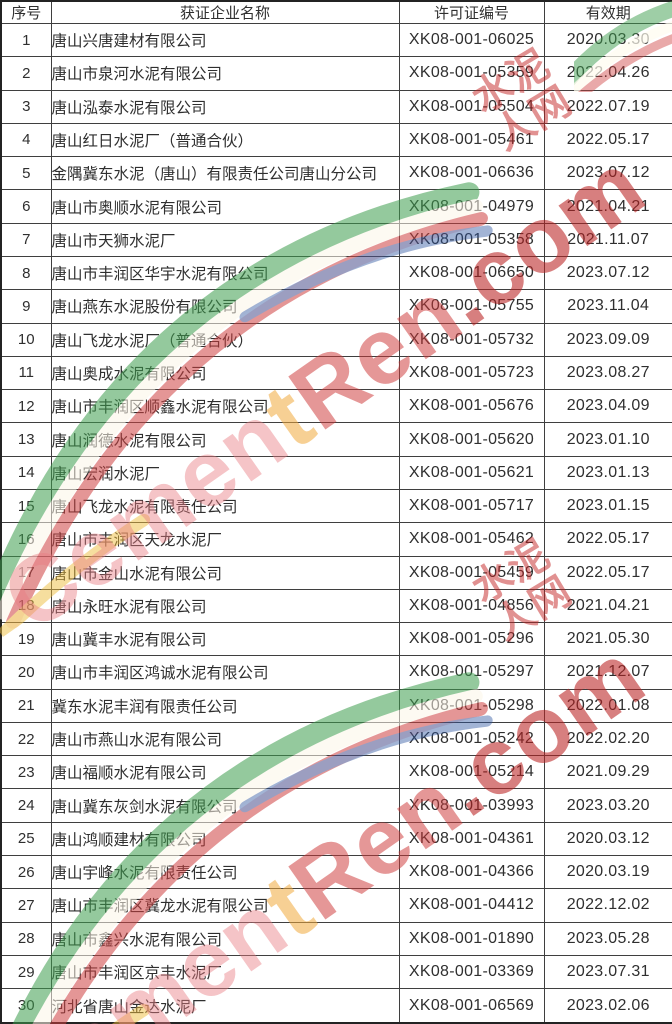 Image resolution: width=672 pixels, height=1024 pixels. Describe the element at coordinates (225, 606) in the screenshot. I see `company-name: 唐山永旺水泥有限公司` at that location.